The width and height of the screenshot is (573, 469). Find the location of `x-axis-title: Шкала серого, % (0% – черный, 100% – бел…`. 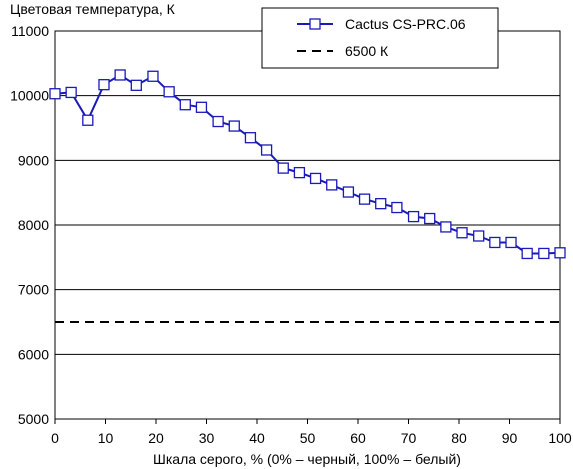

x-axis-title: Шкала серого, % (0% – черный, 100% – бел… is located at coordinates (307, 459).